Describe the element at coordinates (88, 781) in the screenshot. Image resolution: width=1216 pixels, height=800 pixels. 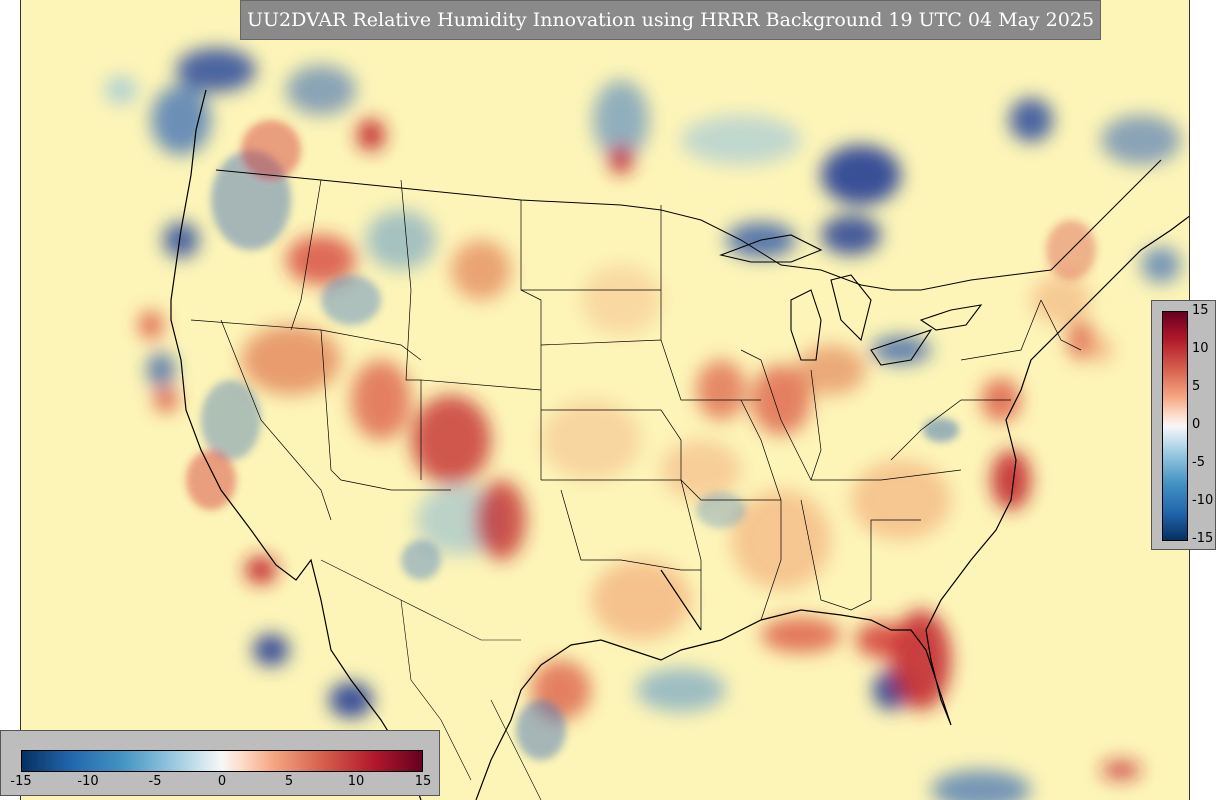
I see `bottom-tick-label: -10` at that location.